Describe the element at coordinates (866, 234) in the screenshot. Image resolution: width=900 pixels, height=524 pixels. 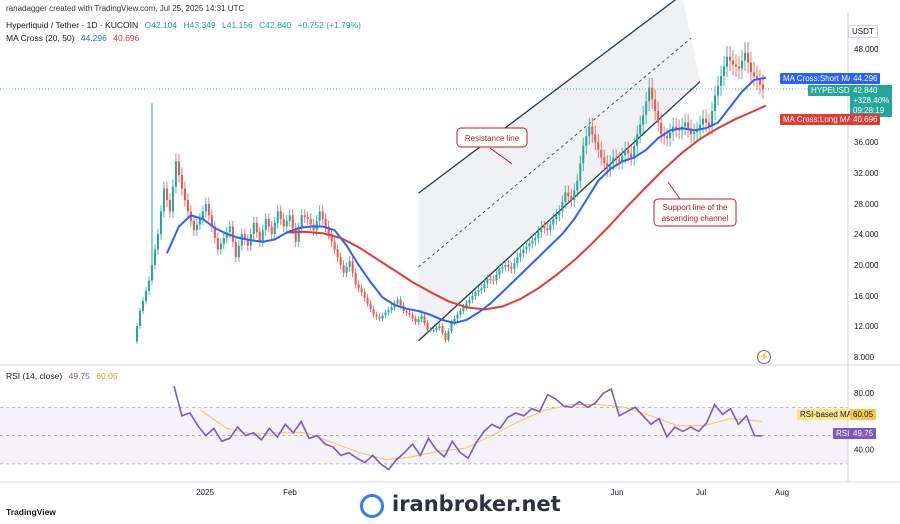
I see `y-tick-label: 24.000` at that location.